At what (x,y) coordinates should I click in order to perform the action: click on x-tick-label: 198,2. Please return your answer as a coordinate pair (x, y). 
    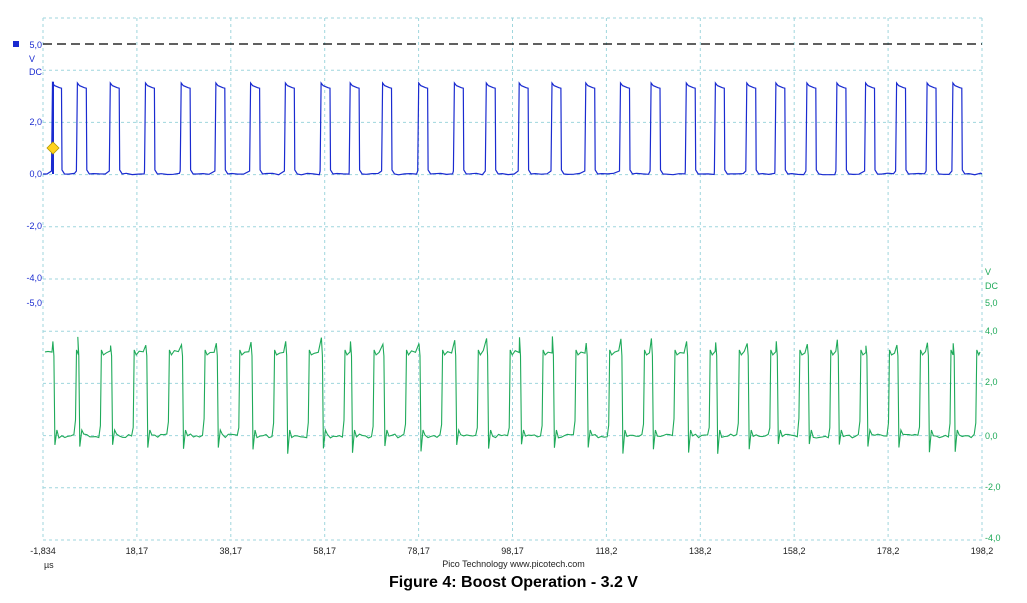
    Looking at the image, I should click on (982, 551).